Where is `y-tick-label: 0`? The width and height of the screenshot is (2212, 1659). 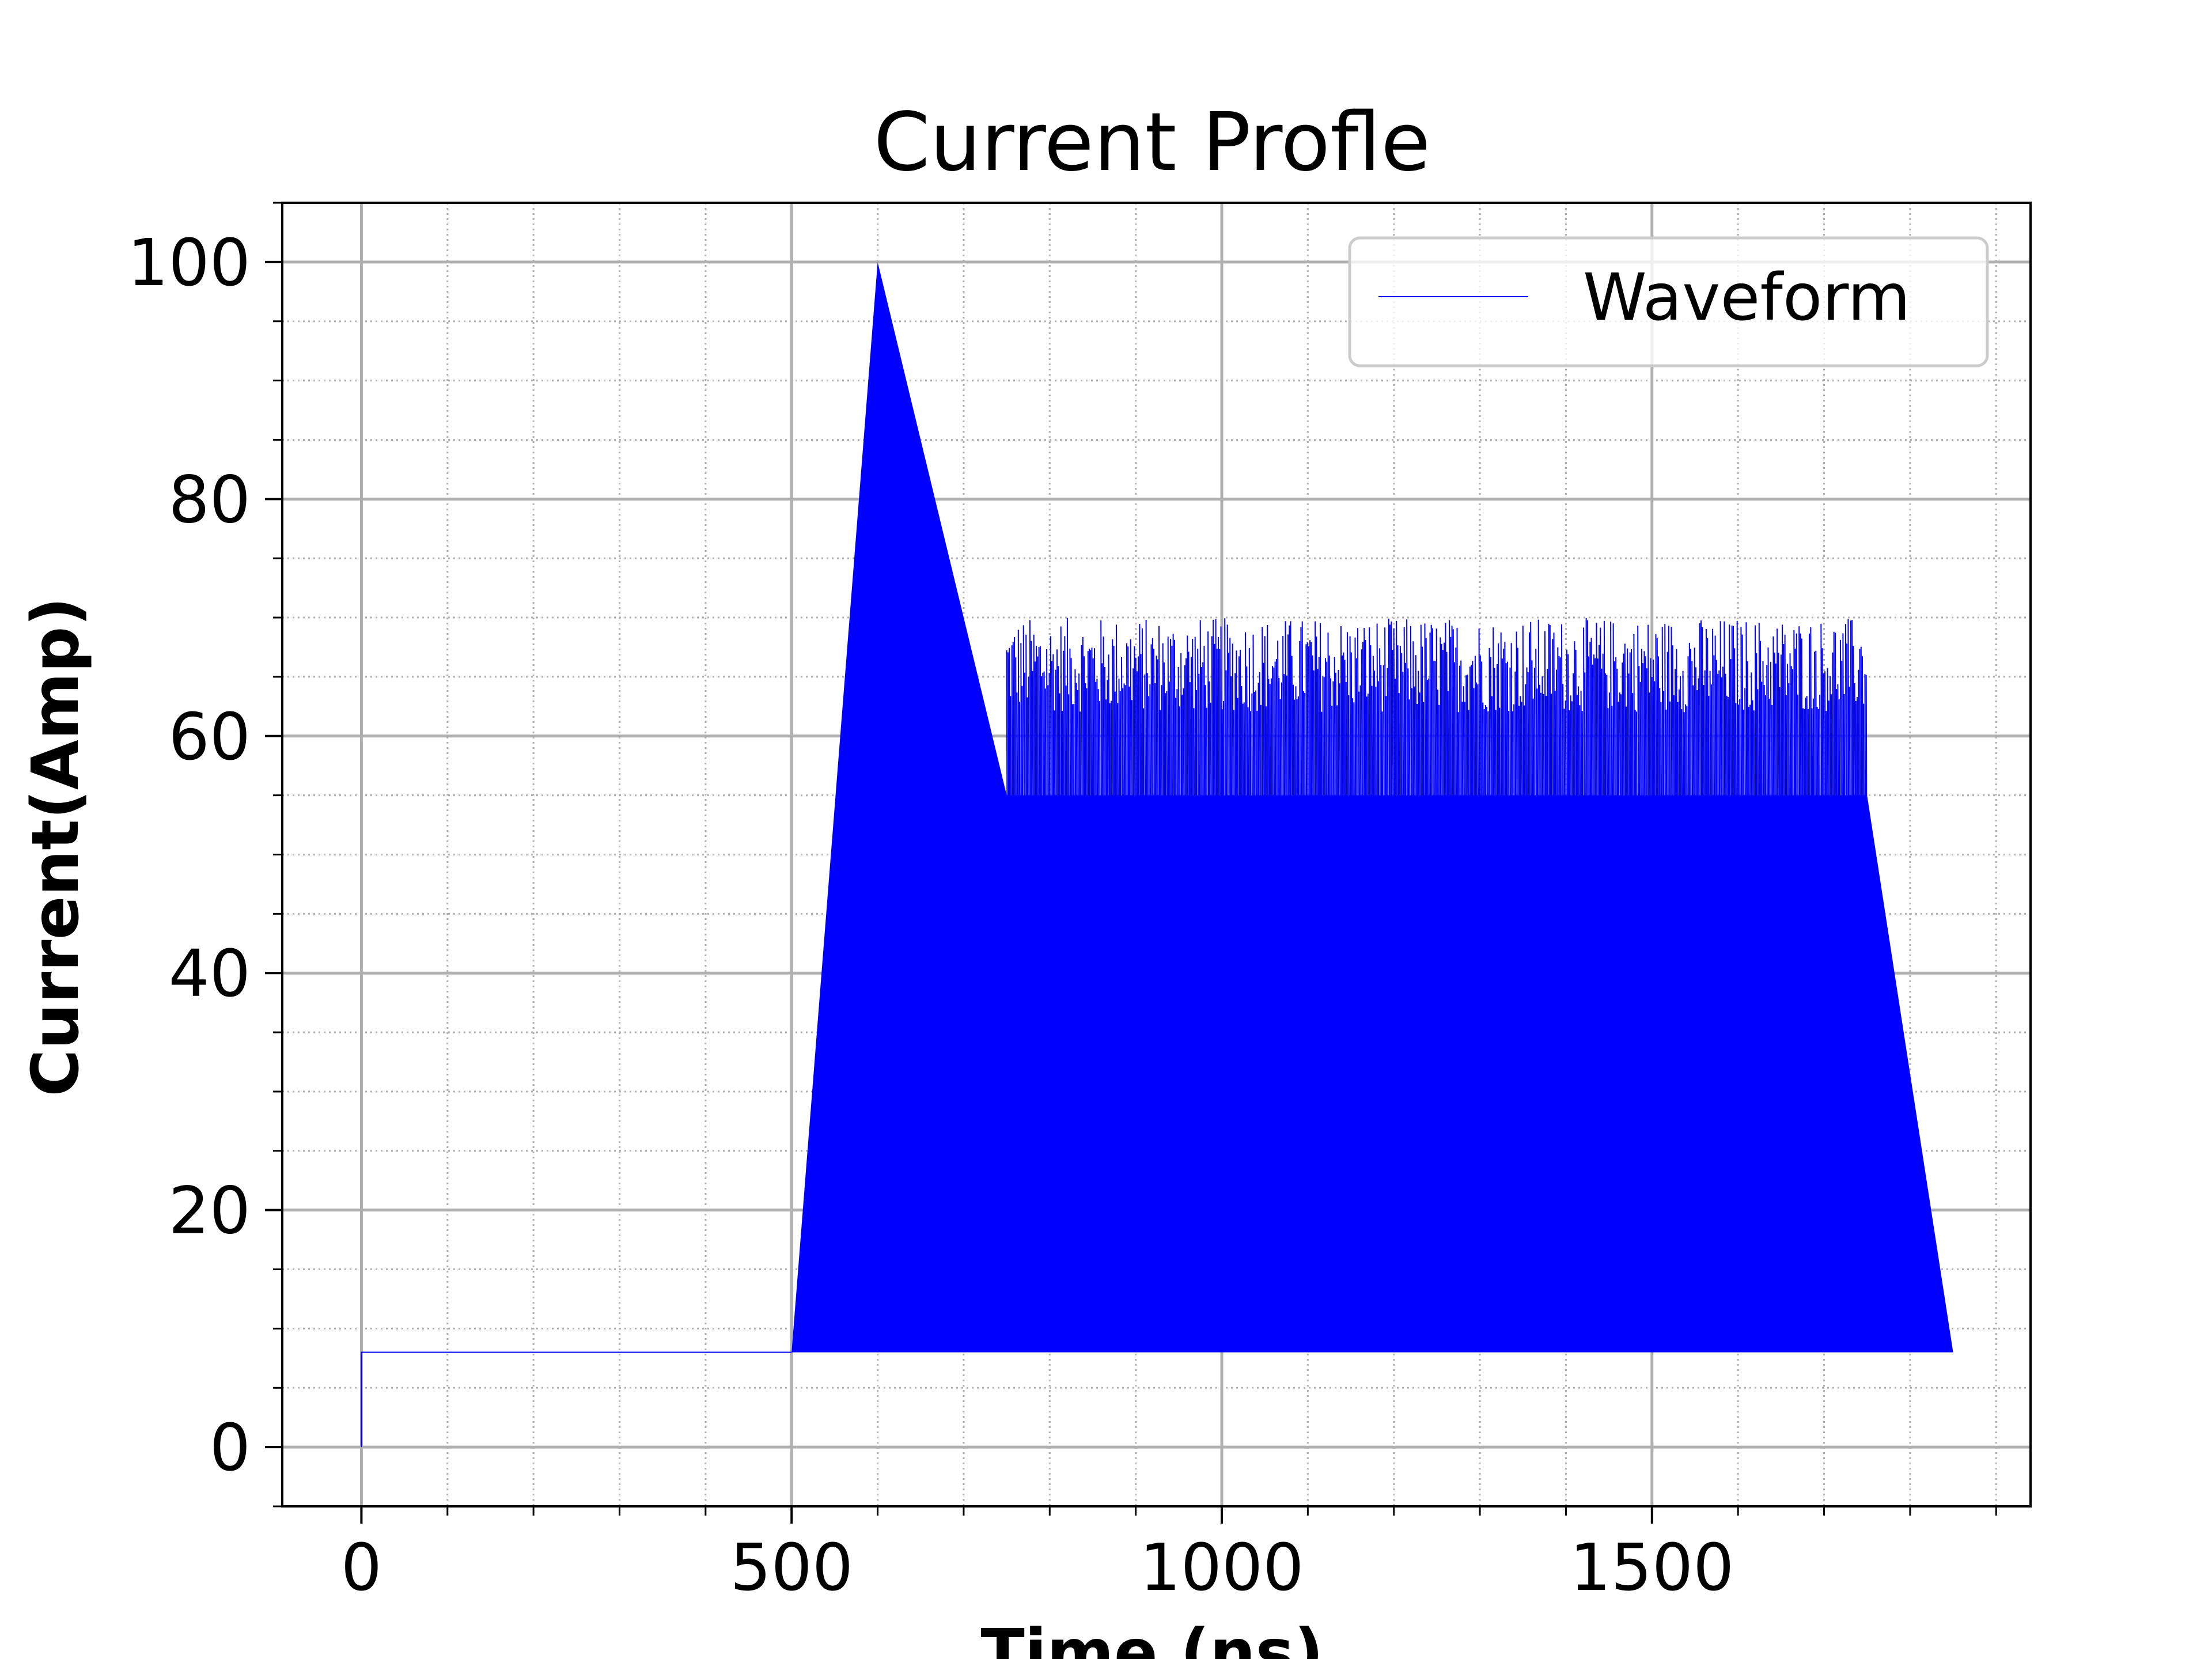 y-tick-label: 0 is located at coordinates (230, 1448).